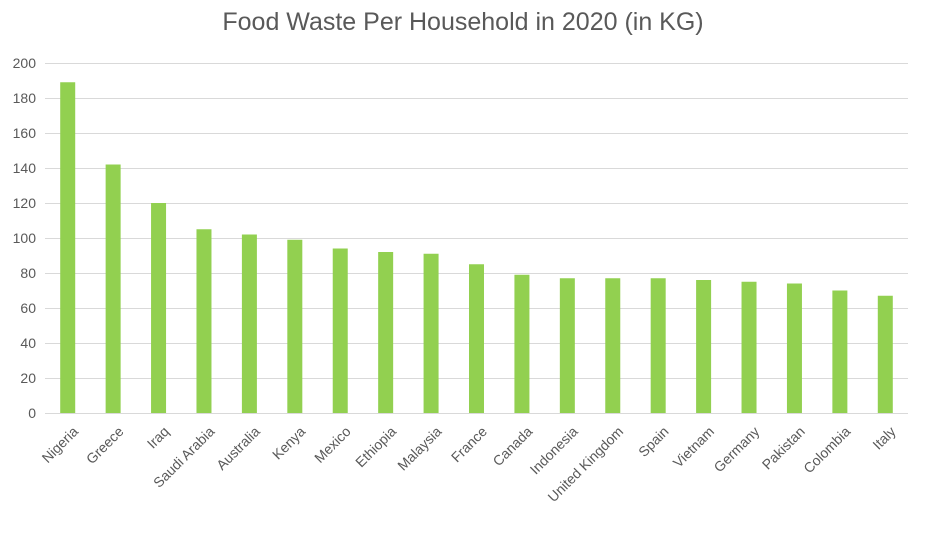  Describe the element at coordinates (25, 168) in the screenshot. I see `y-tick-label: 140` at that location.